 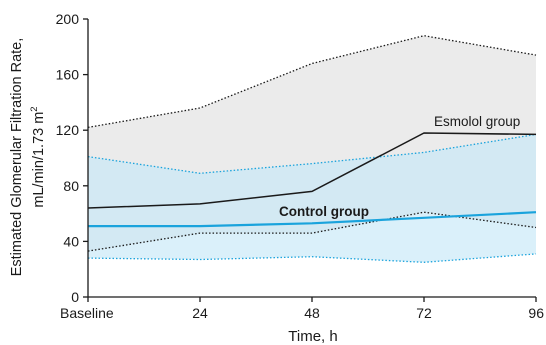 I want to click on y-axis-title-line2: mL/min/1.73 m2, so click(x=38, y=156).